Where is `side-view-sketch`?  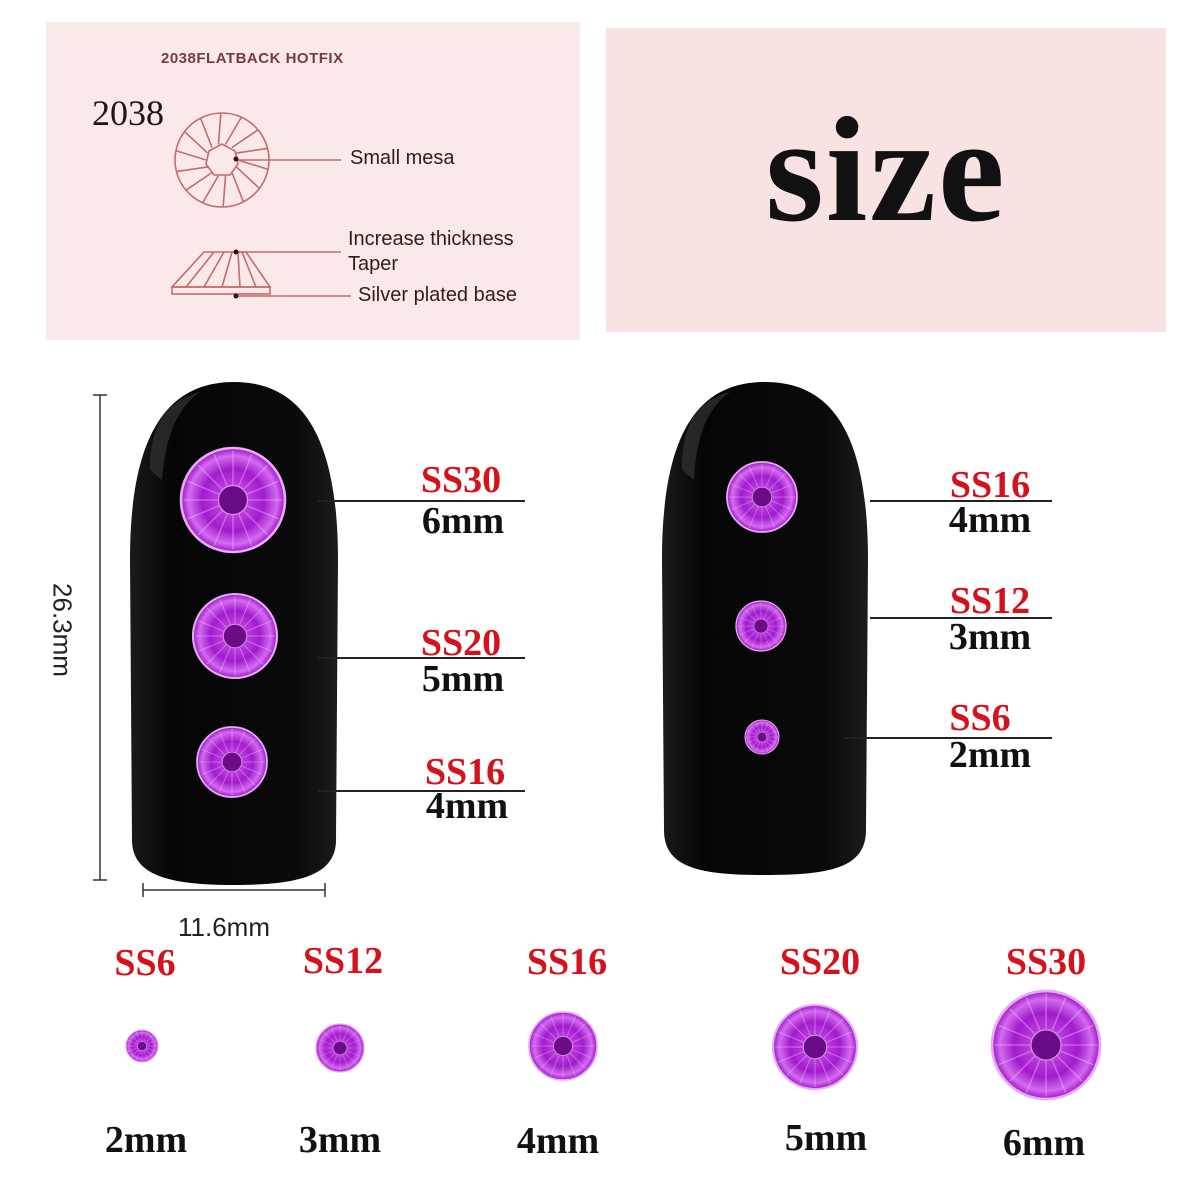 side-view-sketch is located at coordinates (260, 274).